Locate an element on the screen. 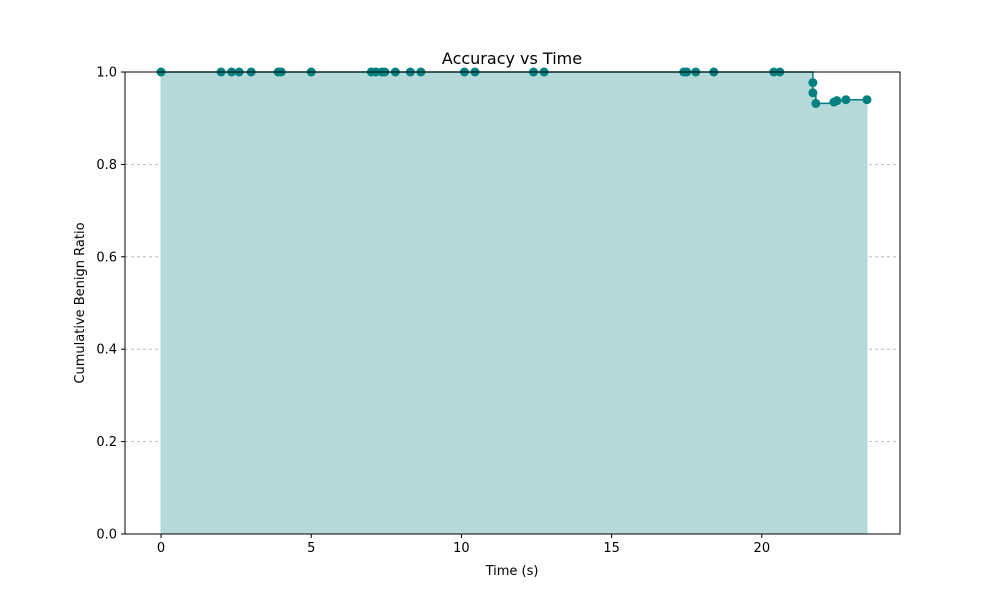  y-axis-label: Cumulative Benign Ratio is located at coordinates (80, 302).